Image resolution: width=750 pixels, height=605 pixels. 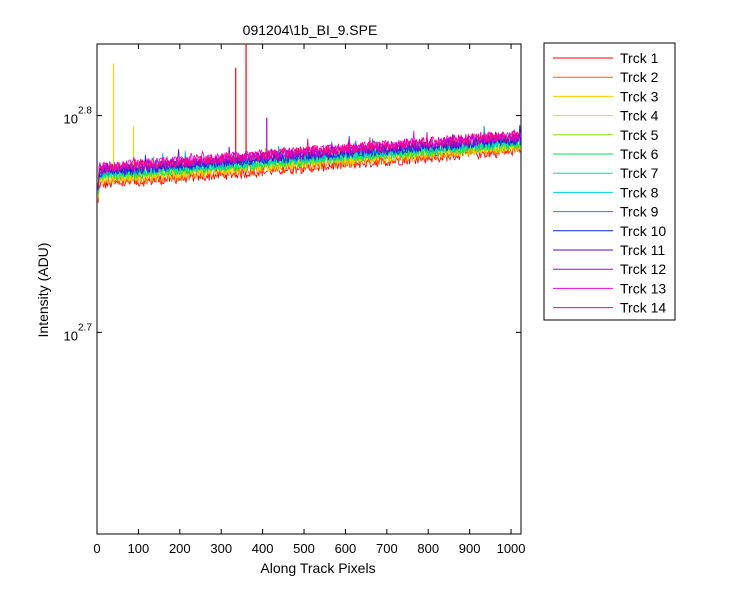 I want to click on legend-label: Trck 13, so click(x=643, y=288).